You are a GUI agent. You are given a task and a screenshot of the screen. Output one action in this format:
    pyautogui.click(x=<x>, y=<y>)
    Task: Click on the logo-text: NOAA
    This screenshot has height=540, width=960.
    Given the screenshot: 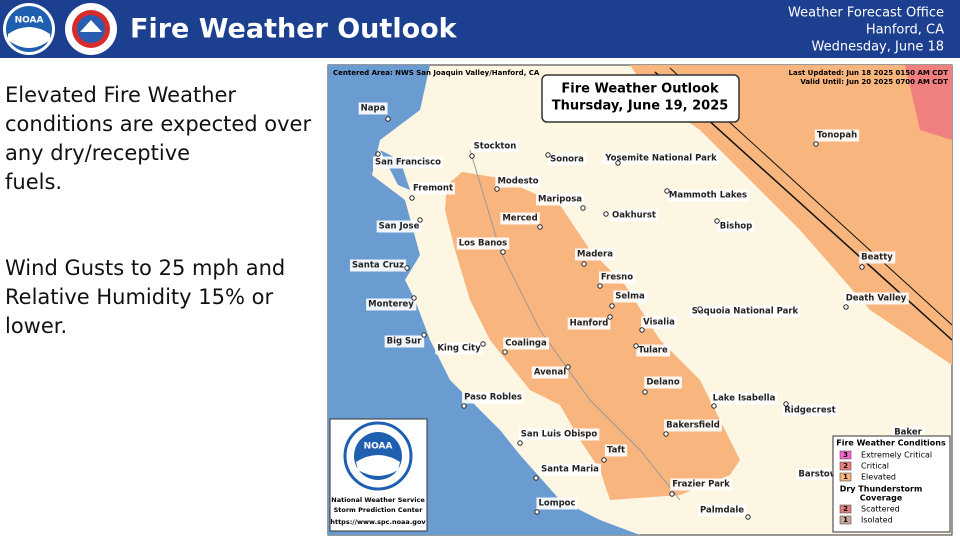 What is the action you would take?
    pyautogui.click(x=29, y=21)
    